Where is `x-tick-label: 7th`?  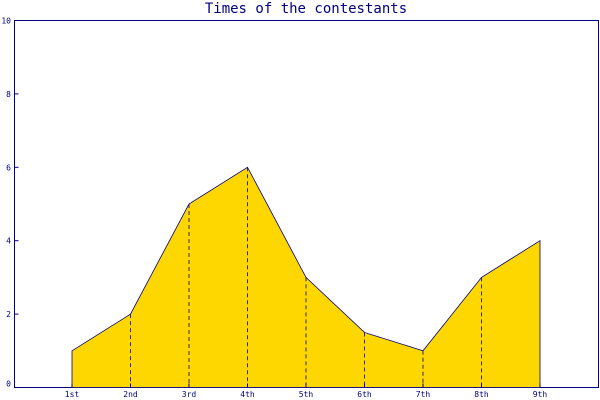 x-tick-label: 7th is located at coordinates (423, 394).